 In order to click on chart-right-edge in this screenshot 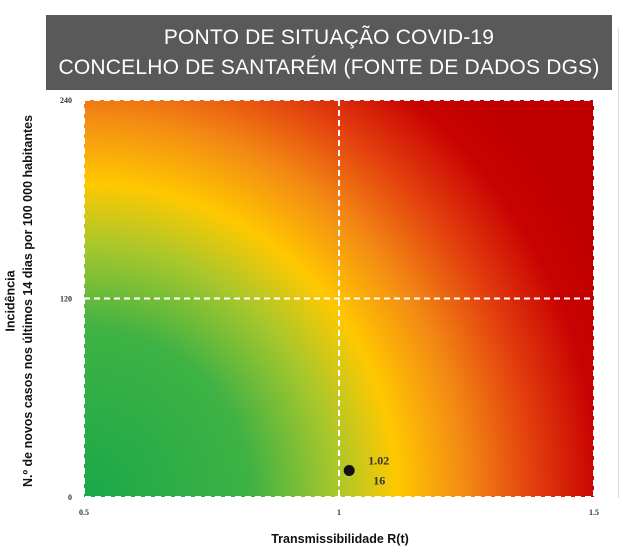, I will do `click(618, 263)`.